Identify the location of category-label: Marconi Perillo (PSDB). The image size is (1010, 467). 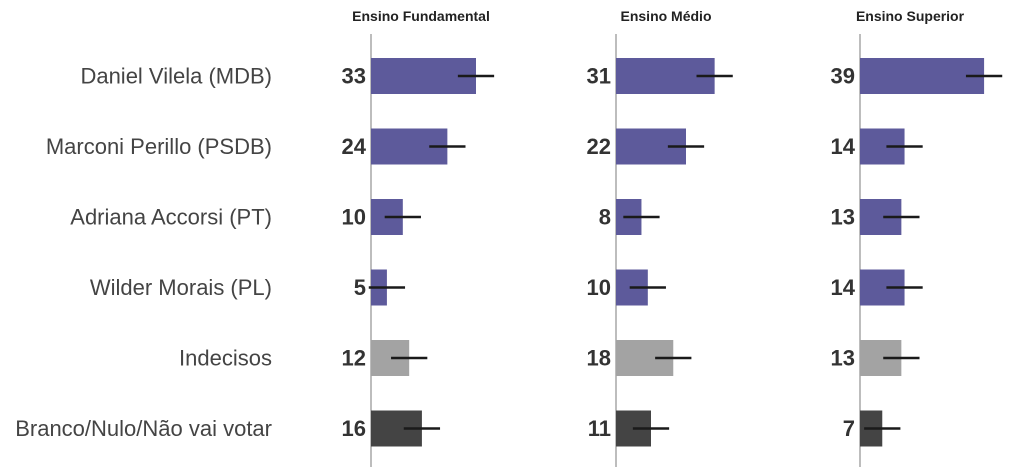
(159, 146).